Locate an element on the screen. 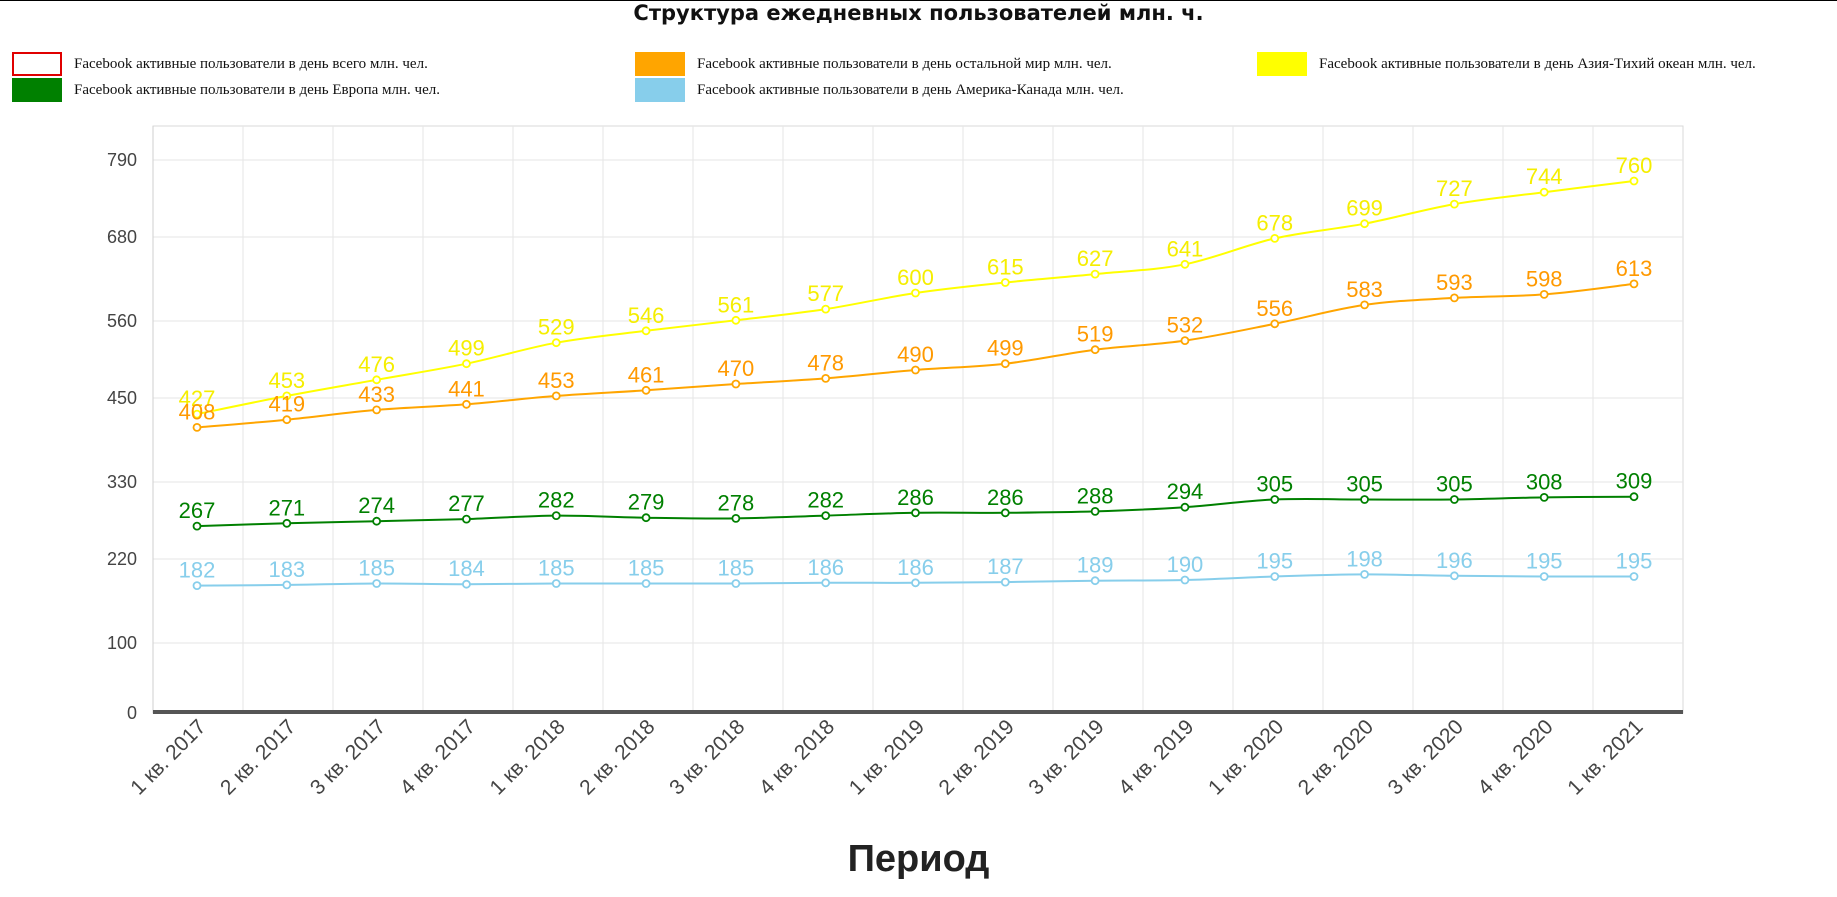 This screenshot has width=1837, height=897. y-tick-label: 560 is located at coordinates (122, 321).